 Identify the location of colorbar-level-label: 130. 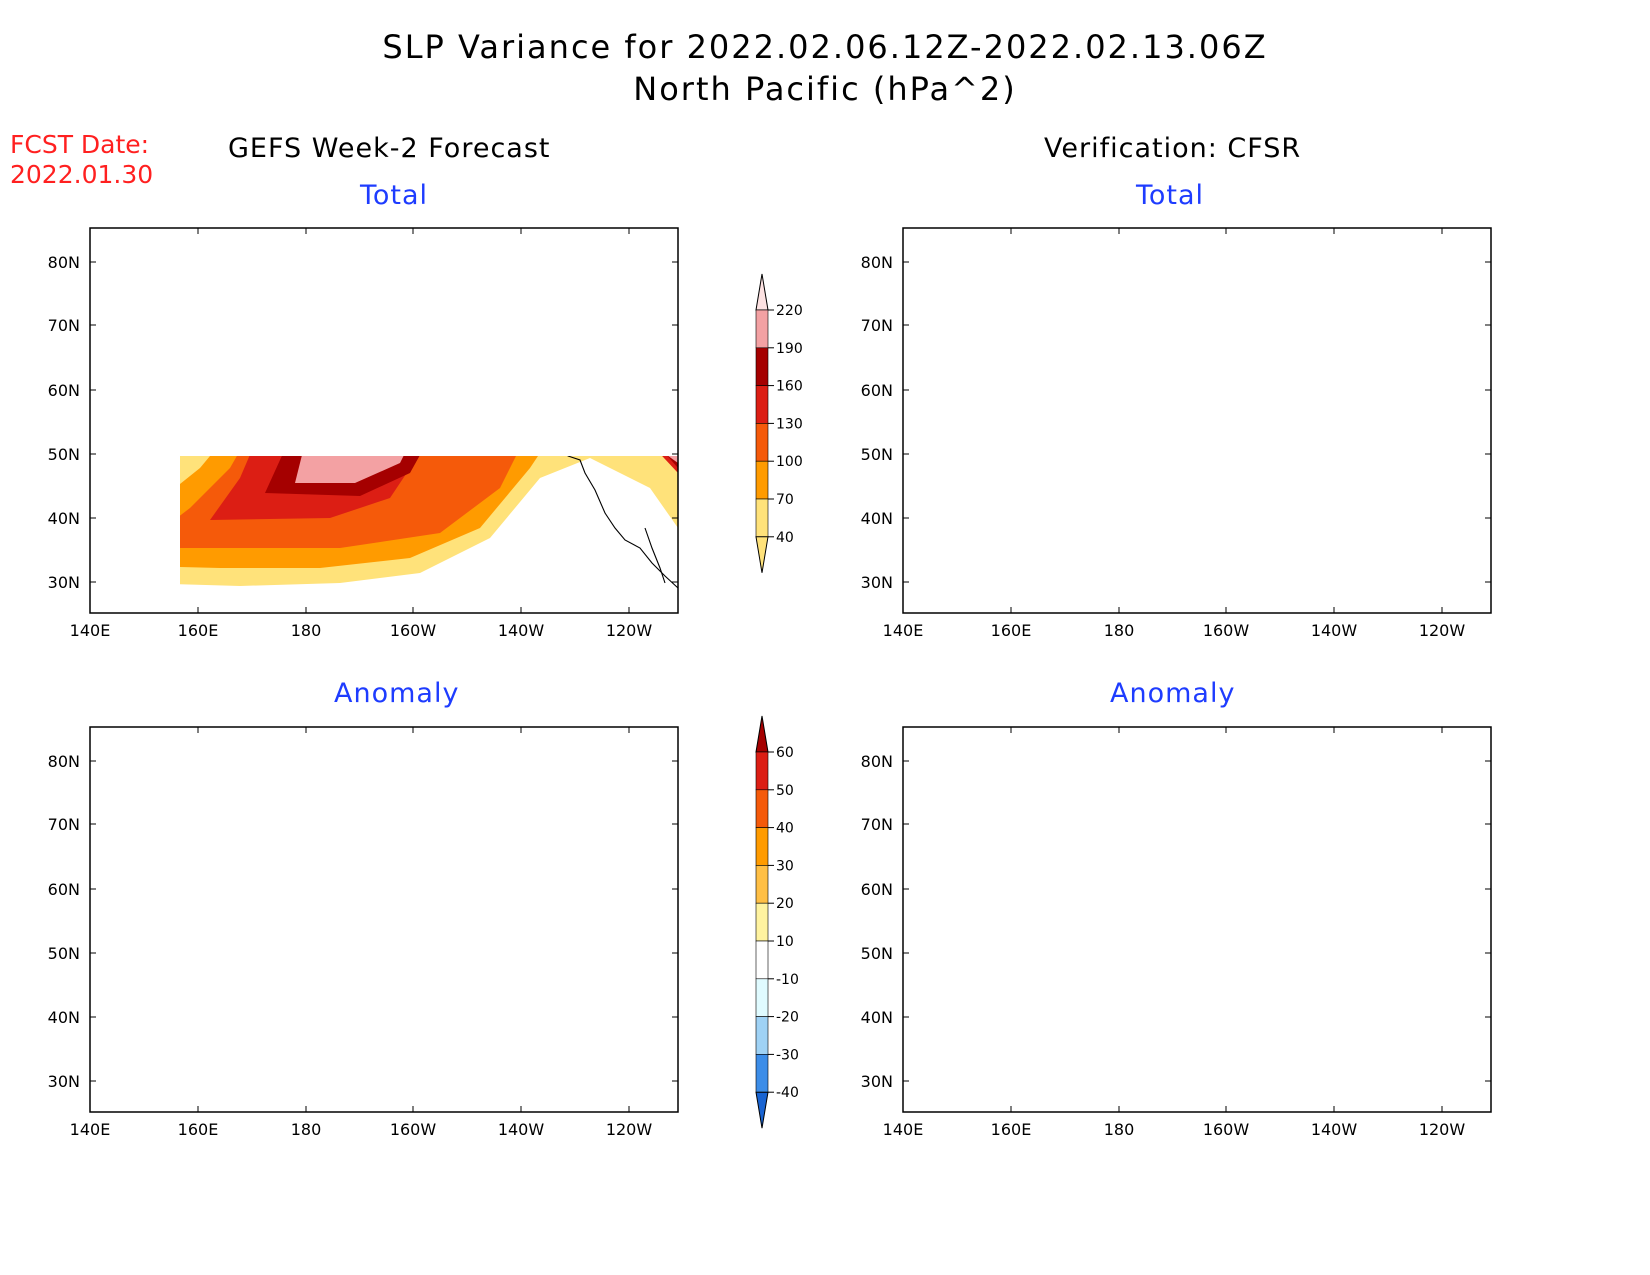
(789, 424).